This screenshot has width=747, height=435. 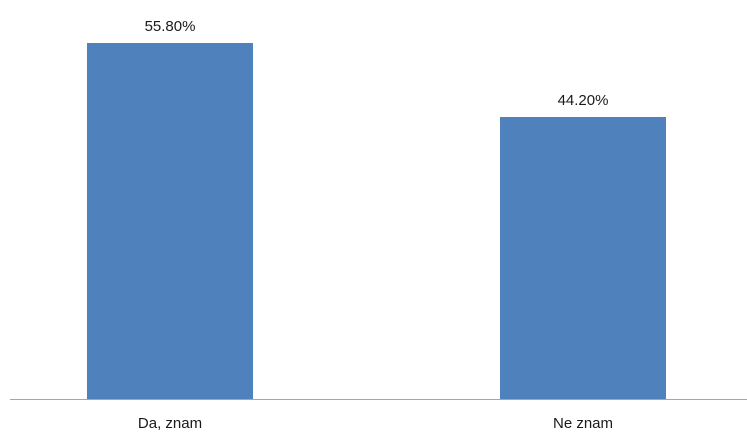 I want to click on data-label-0: 55.80%, so click(x=170, y=26).